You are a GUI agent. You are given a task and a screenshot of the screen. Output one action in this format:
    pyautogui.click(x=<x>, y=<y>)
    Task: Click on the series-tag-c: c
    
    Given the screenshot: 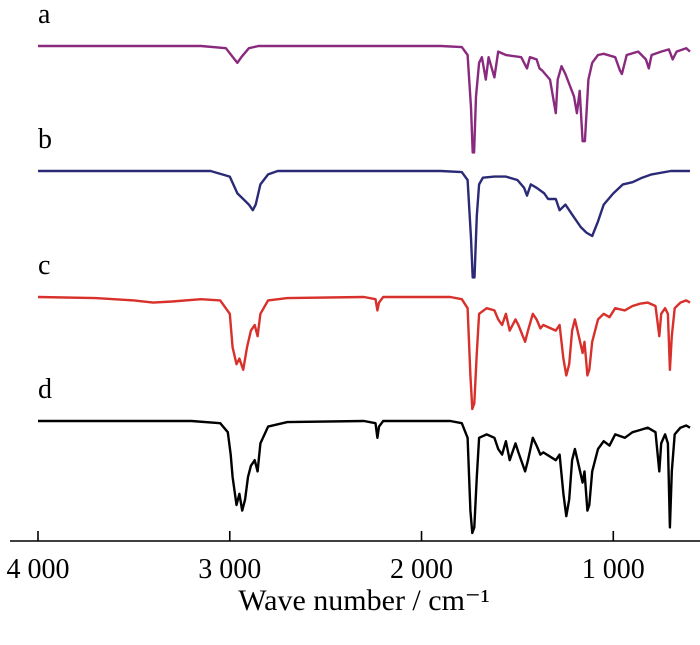 What is the action you would take?
    pyautogui.click(x=44, y=265)
    